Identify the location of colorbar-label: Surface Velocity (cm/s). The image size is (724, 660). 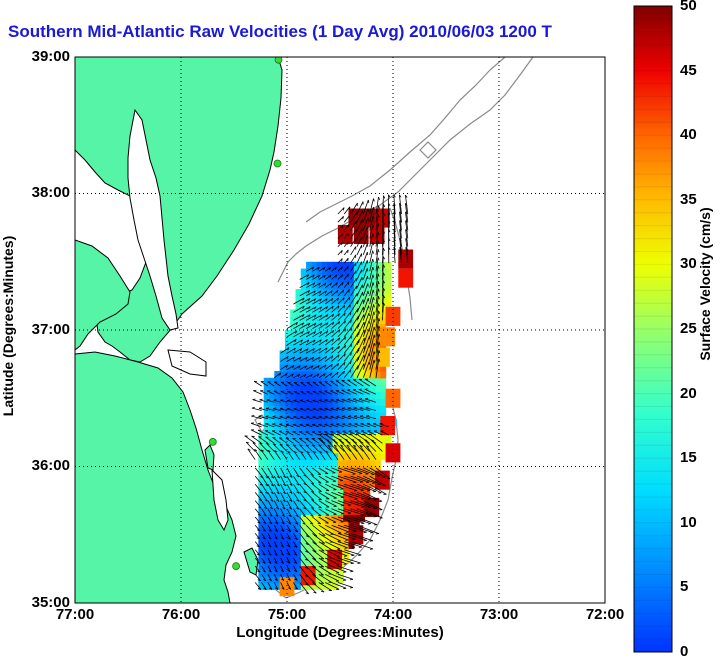
(705, 284).